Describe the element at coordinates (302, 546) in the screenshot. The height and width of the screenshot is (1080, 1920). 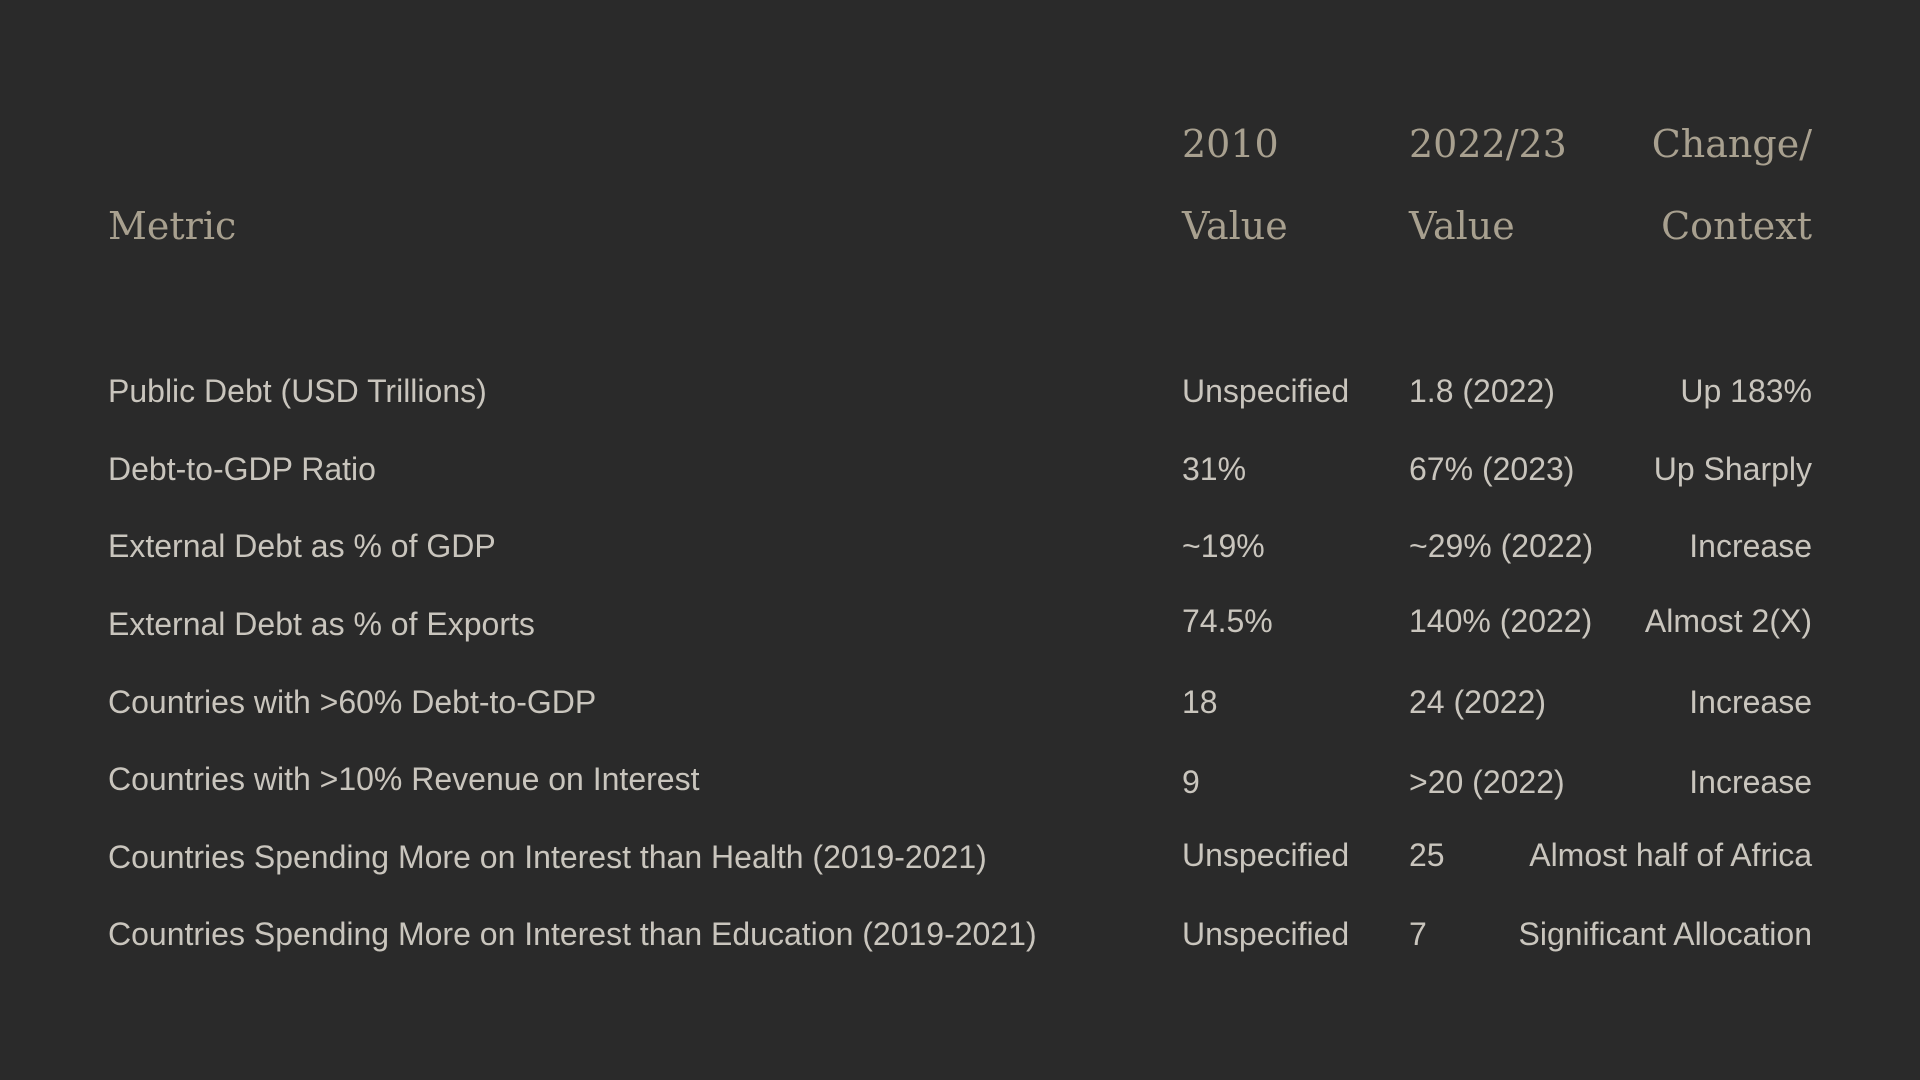
I see `row-3-metric: External Debt as % of GDP` at that location.